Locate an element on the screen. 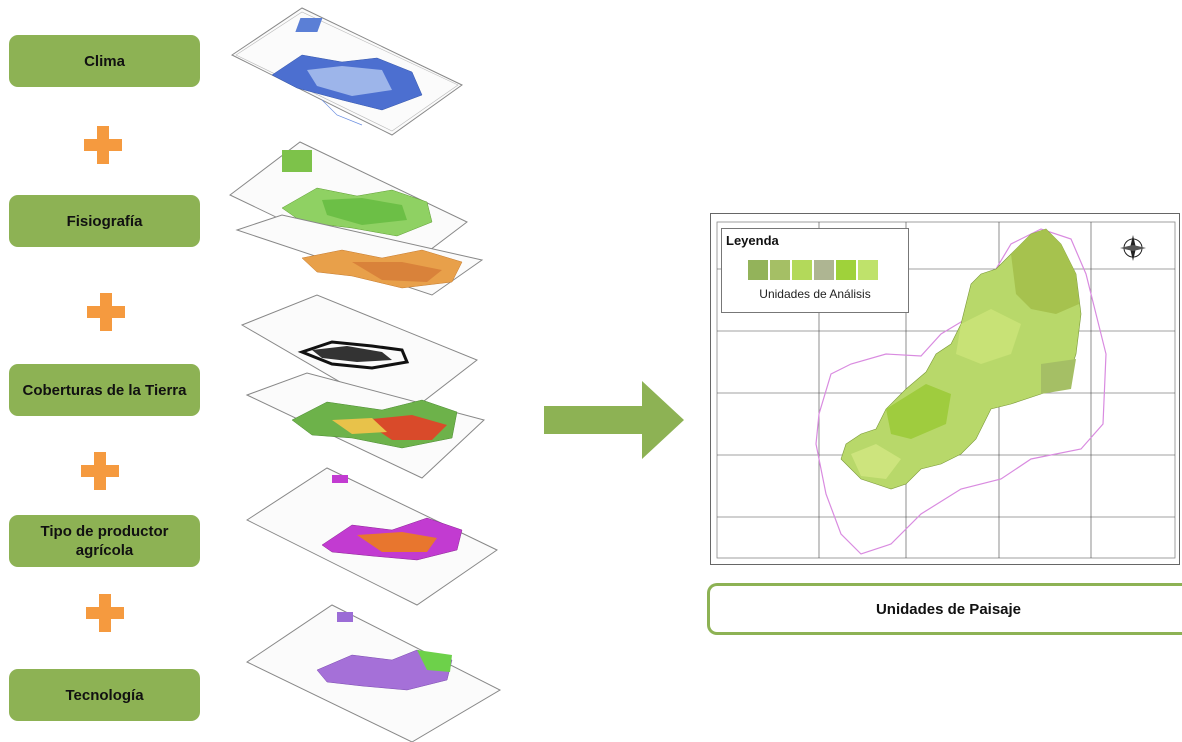 The image size is (1182, 742). input-tecnologia-label: Tecnología is located at coordinates (104, 695).